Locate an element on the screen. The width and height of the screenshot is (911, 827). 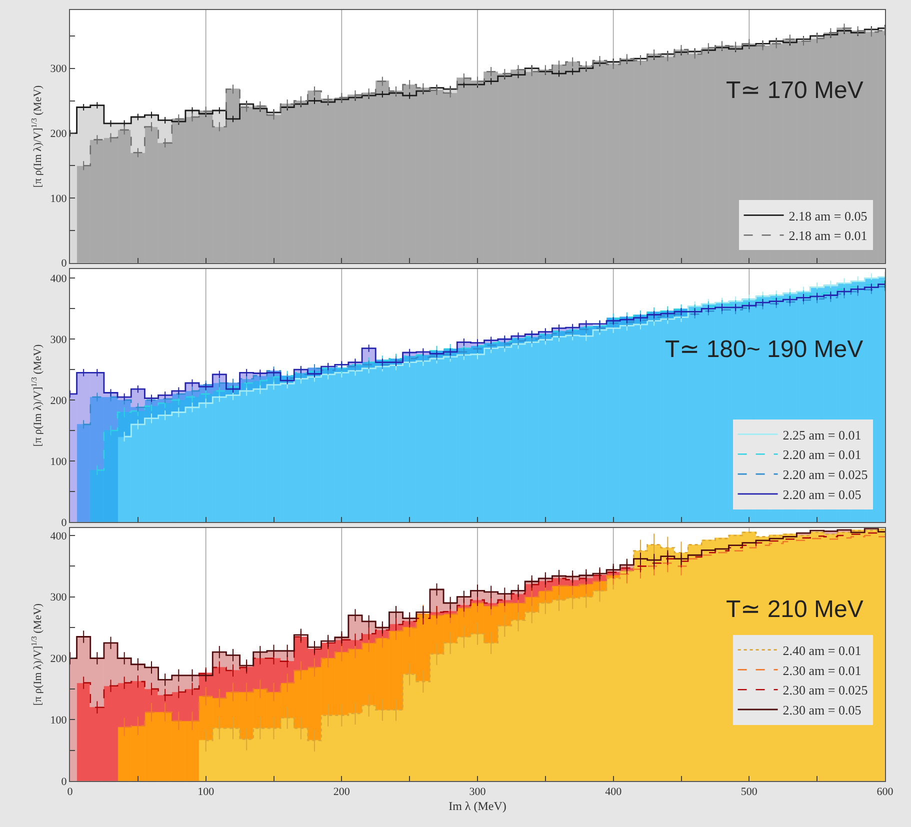
legend-label: 2.30 am = 0.05 is located at coordinates (822, 710).